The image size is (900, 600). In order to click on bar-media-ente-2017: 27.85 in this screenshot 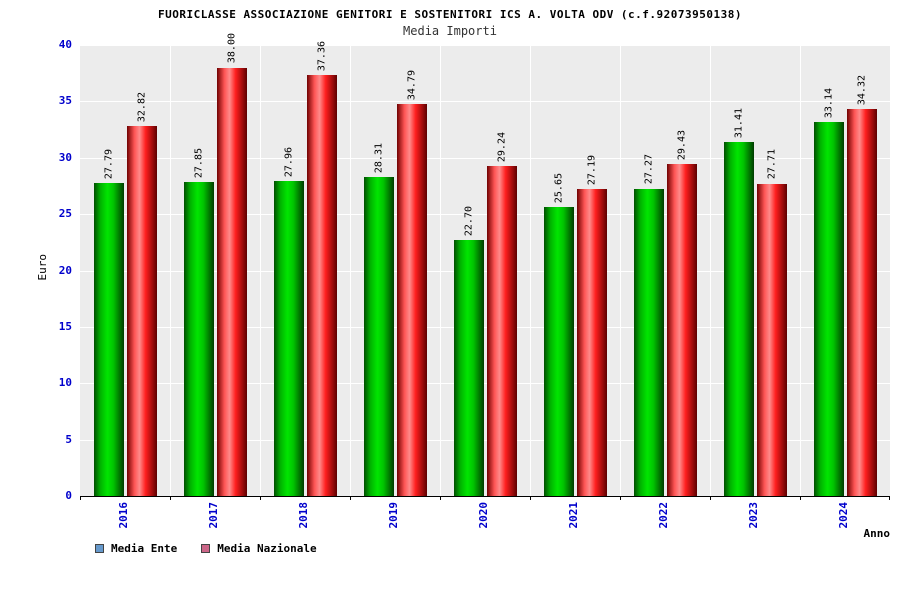, I will do `click(198, 322)`.